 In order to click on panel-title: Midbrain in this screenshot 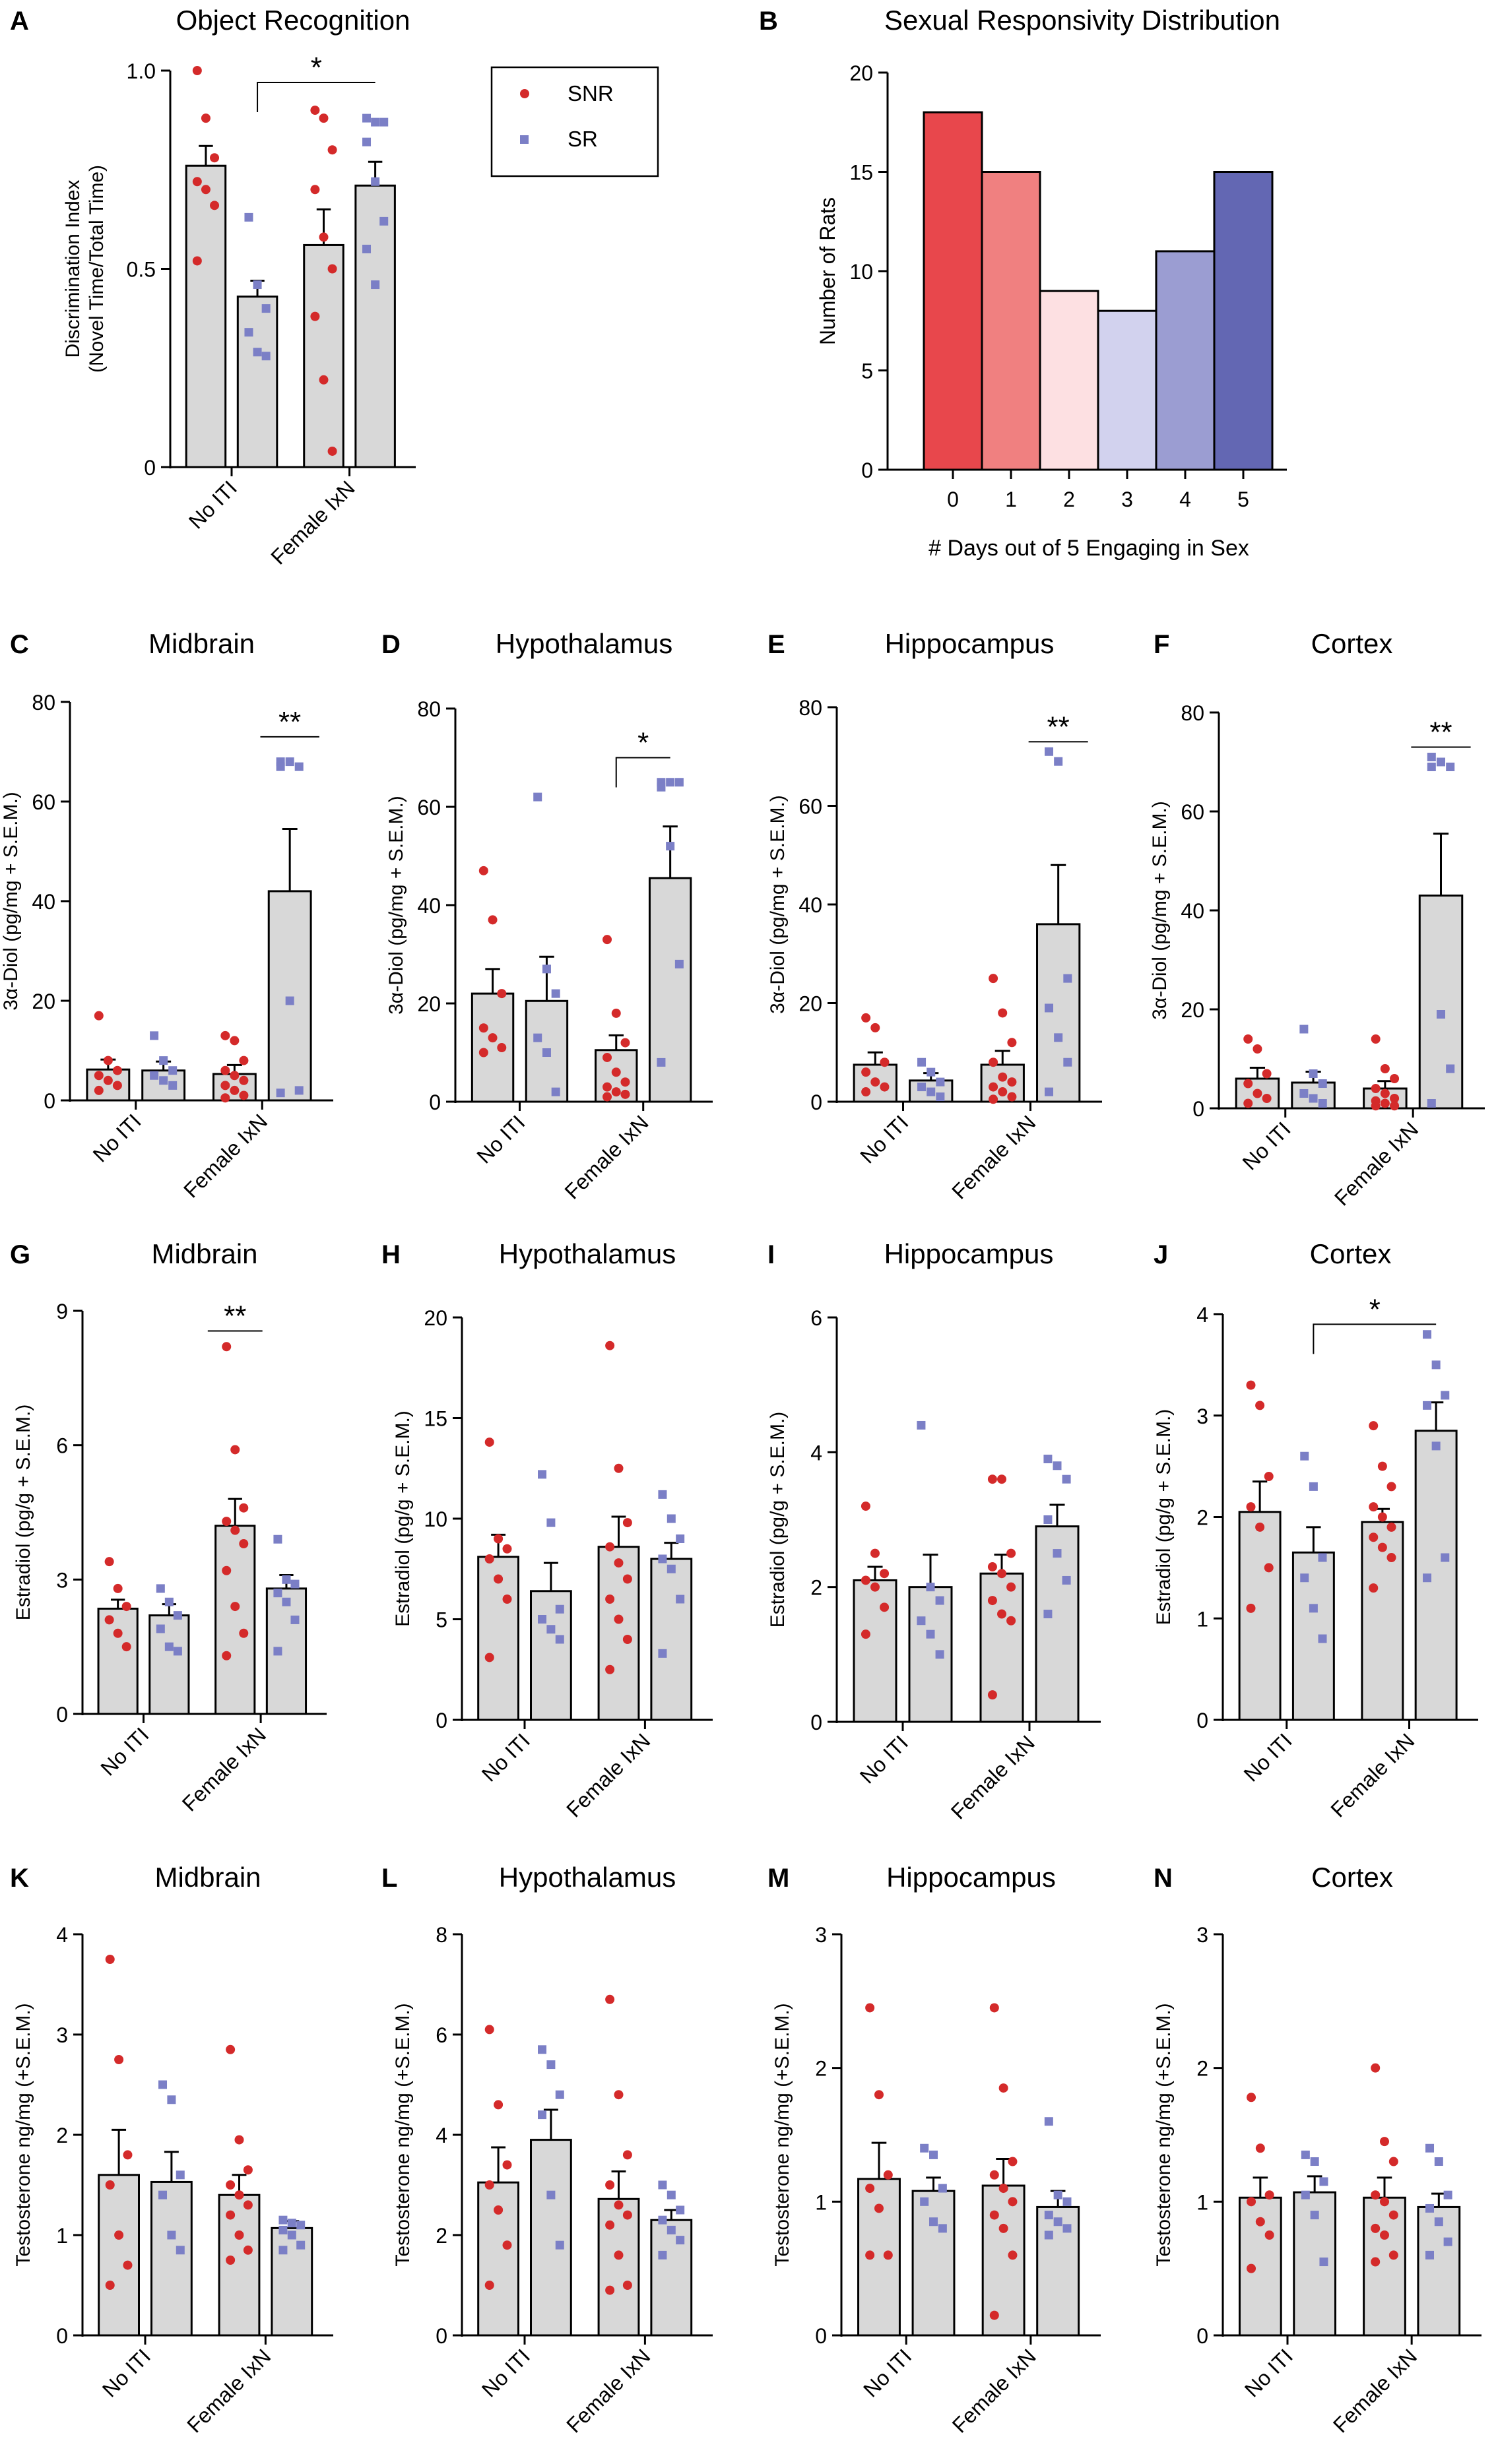, I will do `click(201, 643)`.